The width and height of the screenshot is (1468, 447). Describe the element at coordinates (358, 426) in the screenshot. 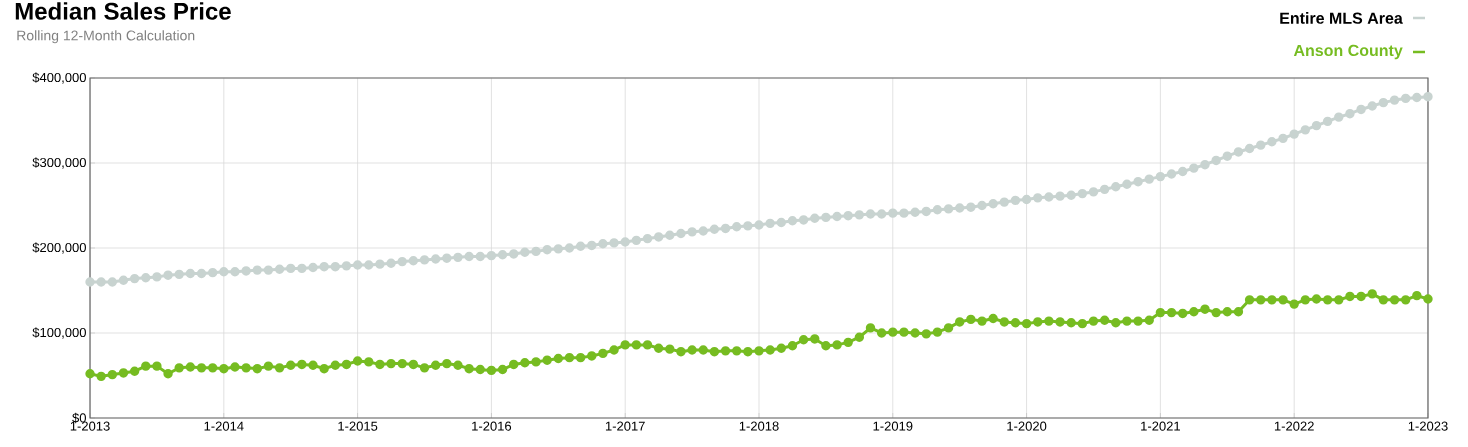

I see `x-tick-label: 1-2015` at that location.